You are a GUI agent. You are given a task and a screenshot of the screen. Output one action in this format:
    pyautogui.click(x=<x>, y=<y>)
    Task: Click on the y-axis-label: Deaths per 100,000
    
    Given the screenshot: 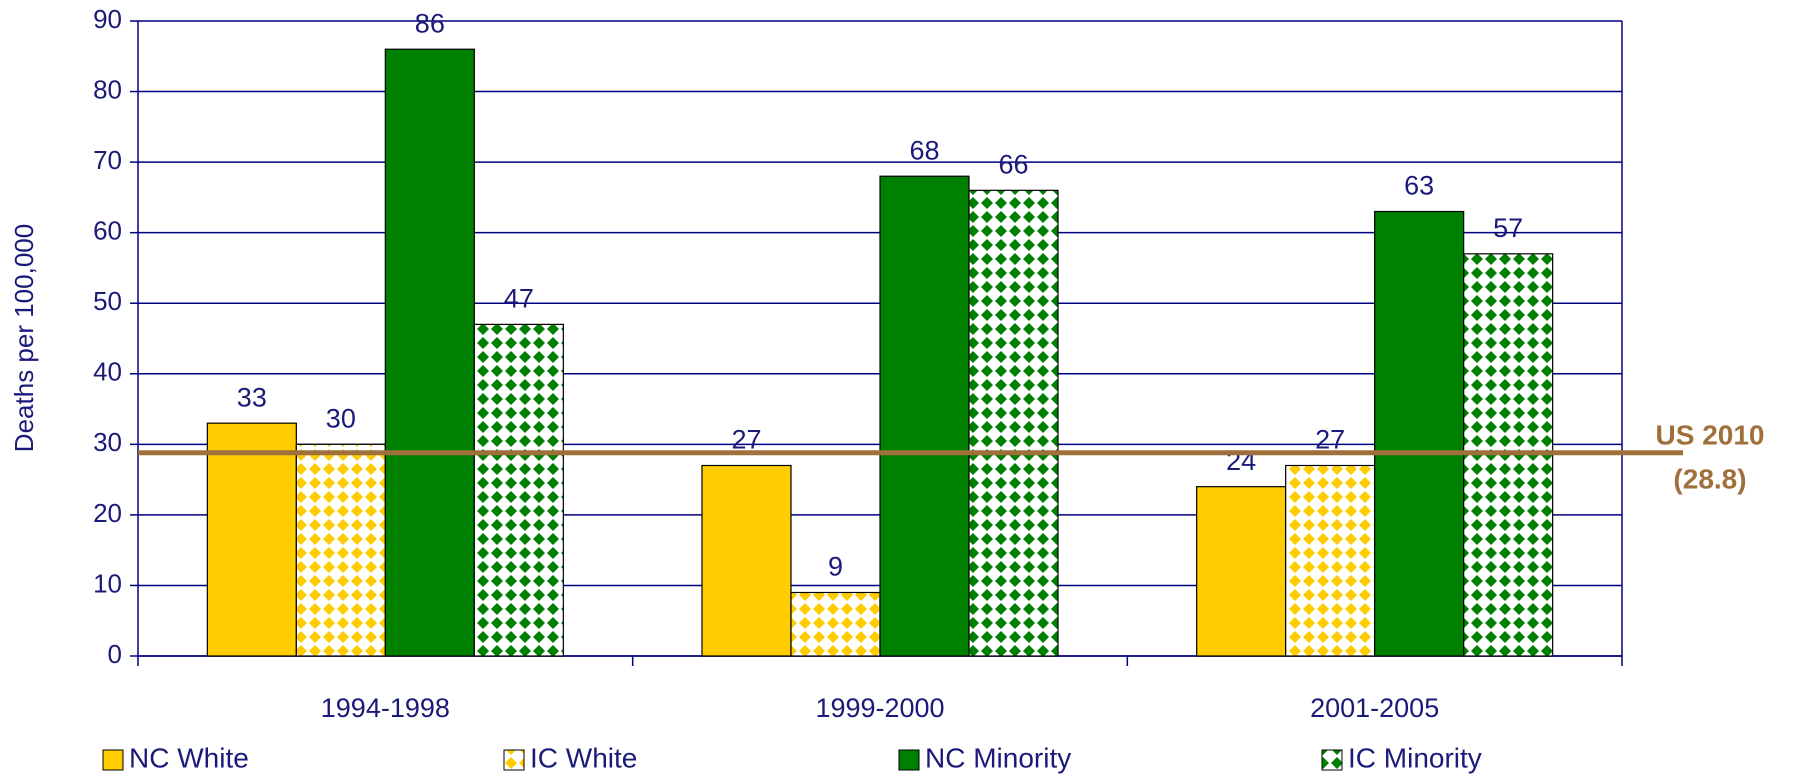 What is the action you would take?
    pyautogui.click(x=24, y=338)
    